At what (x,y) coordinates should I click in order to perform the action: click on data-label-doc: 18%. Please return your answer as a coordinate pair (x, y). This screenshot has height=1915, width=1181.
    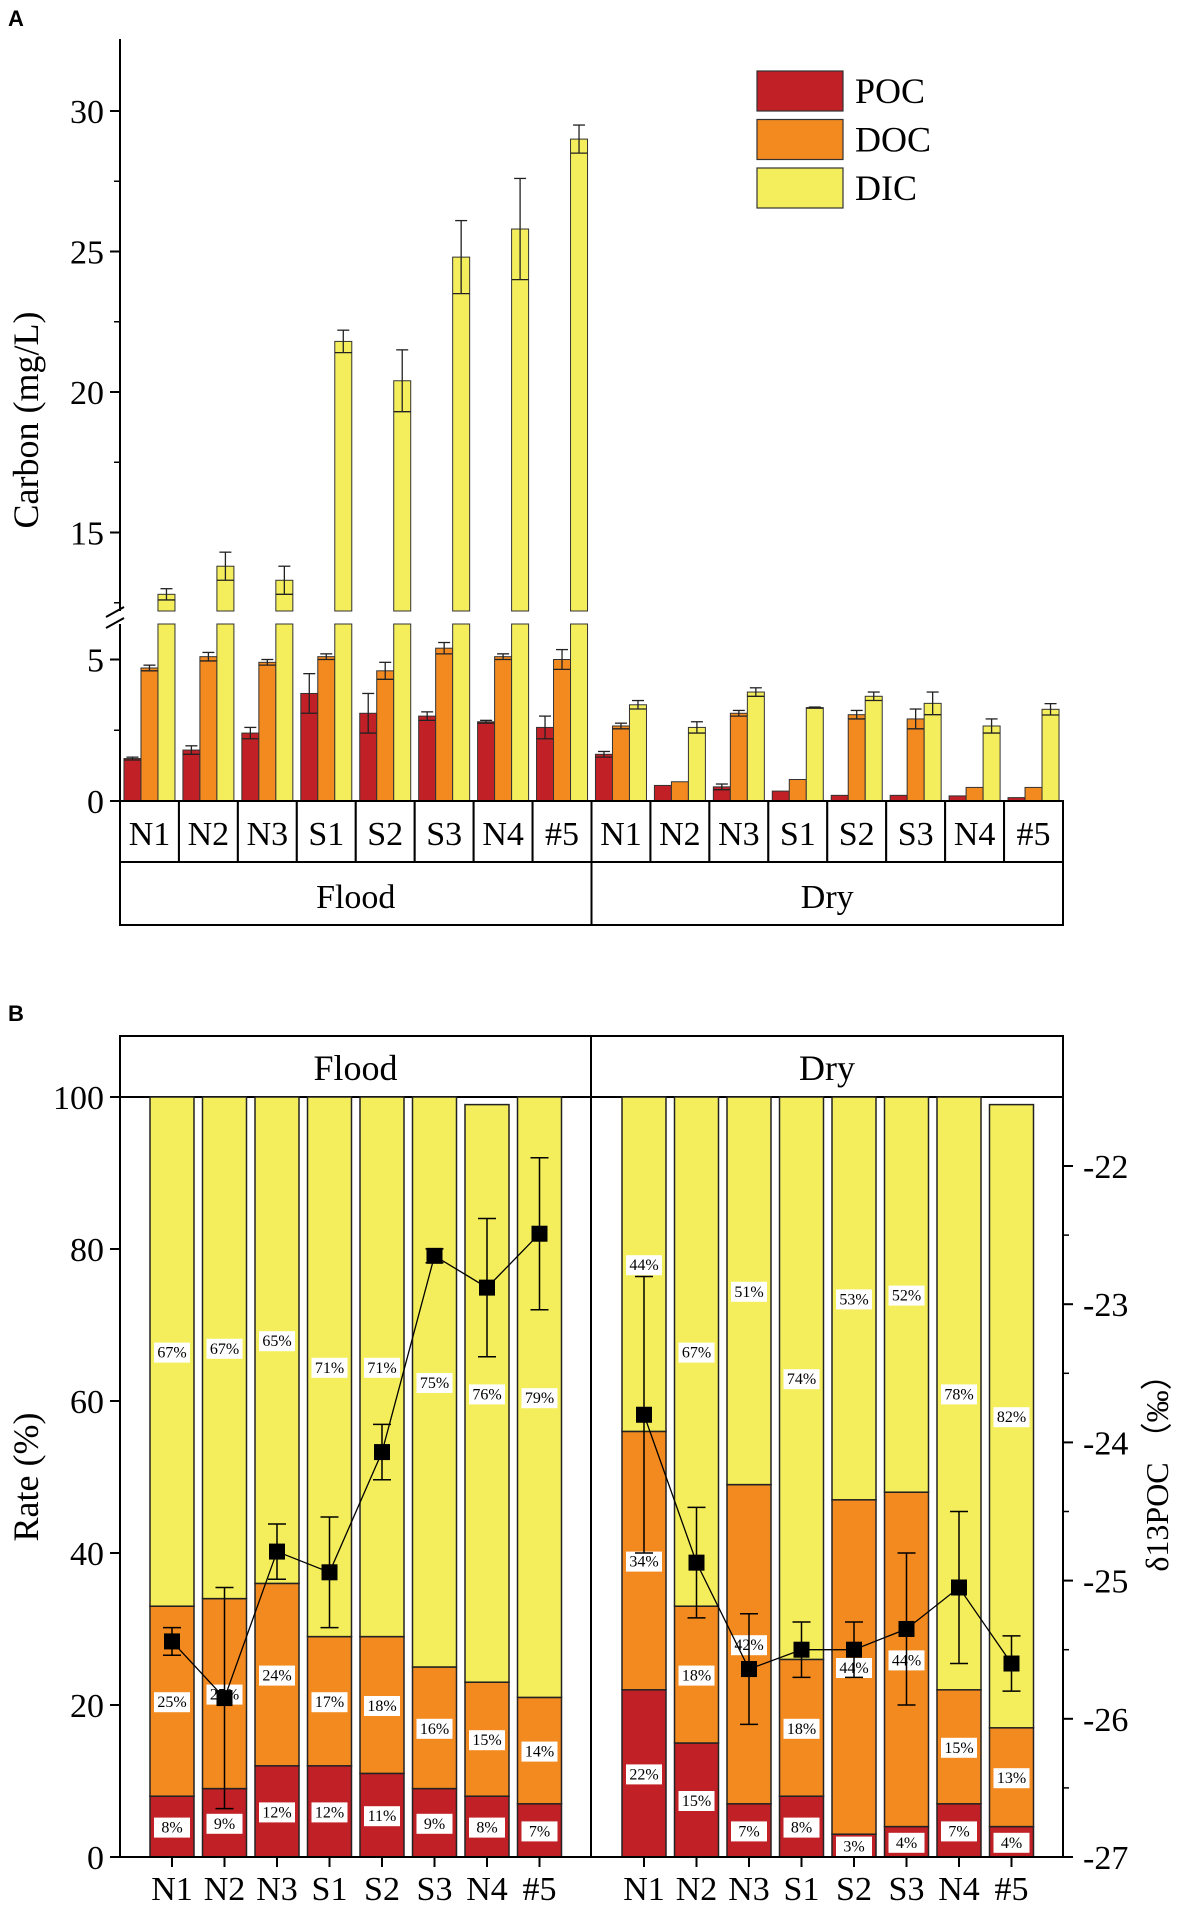
    Looking at the image, I should click on (696, 1675).